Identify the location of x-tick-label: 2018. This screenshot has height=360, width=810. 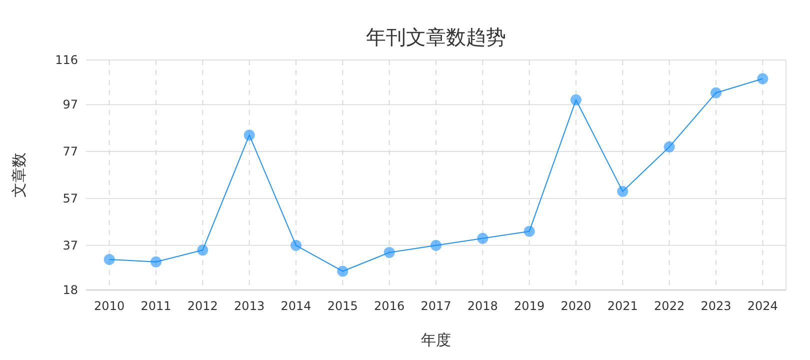
(482, 306).